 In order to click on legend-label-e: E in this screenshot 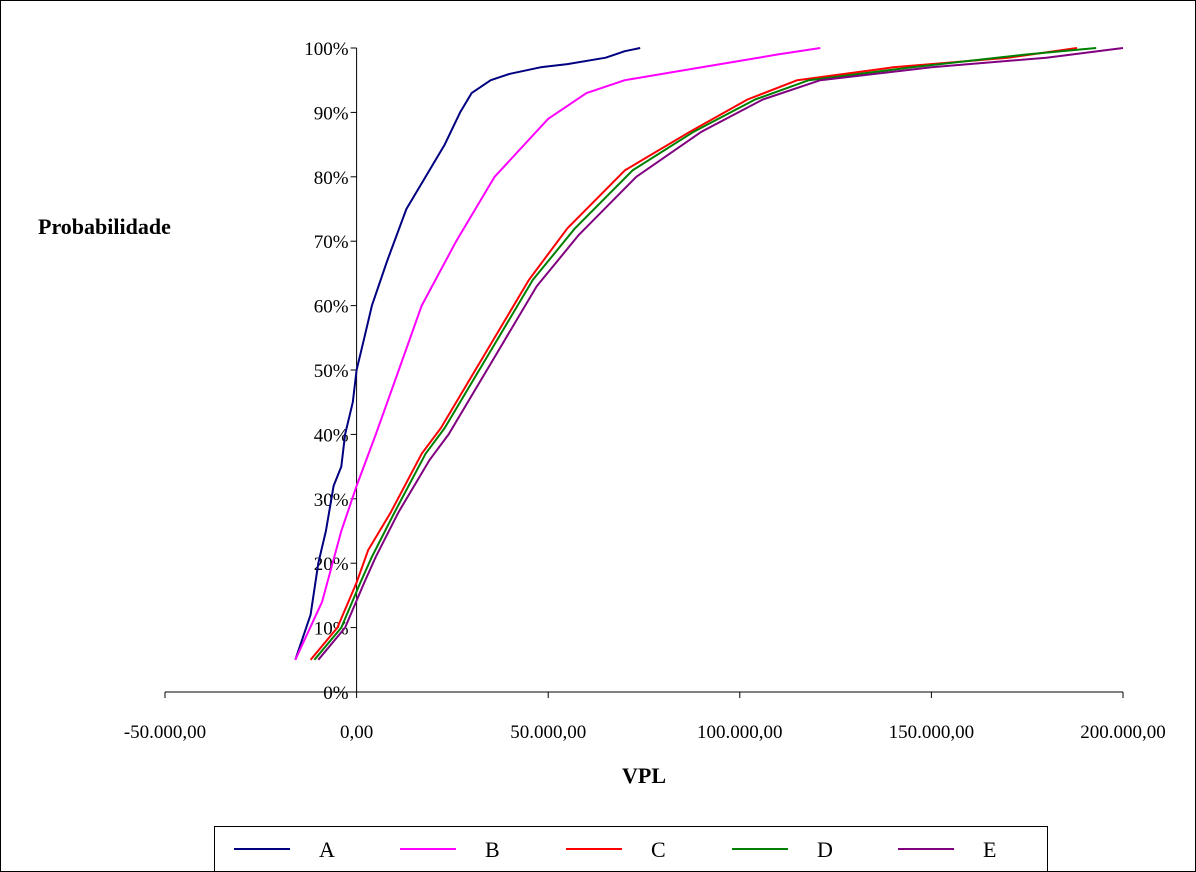, I will do `click(989, 849)`.